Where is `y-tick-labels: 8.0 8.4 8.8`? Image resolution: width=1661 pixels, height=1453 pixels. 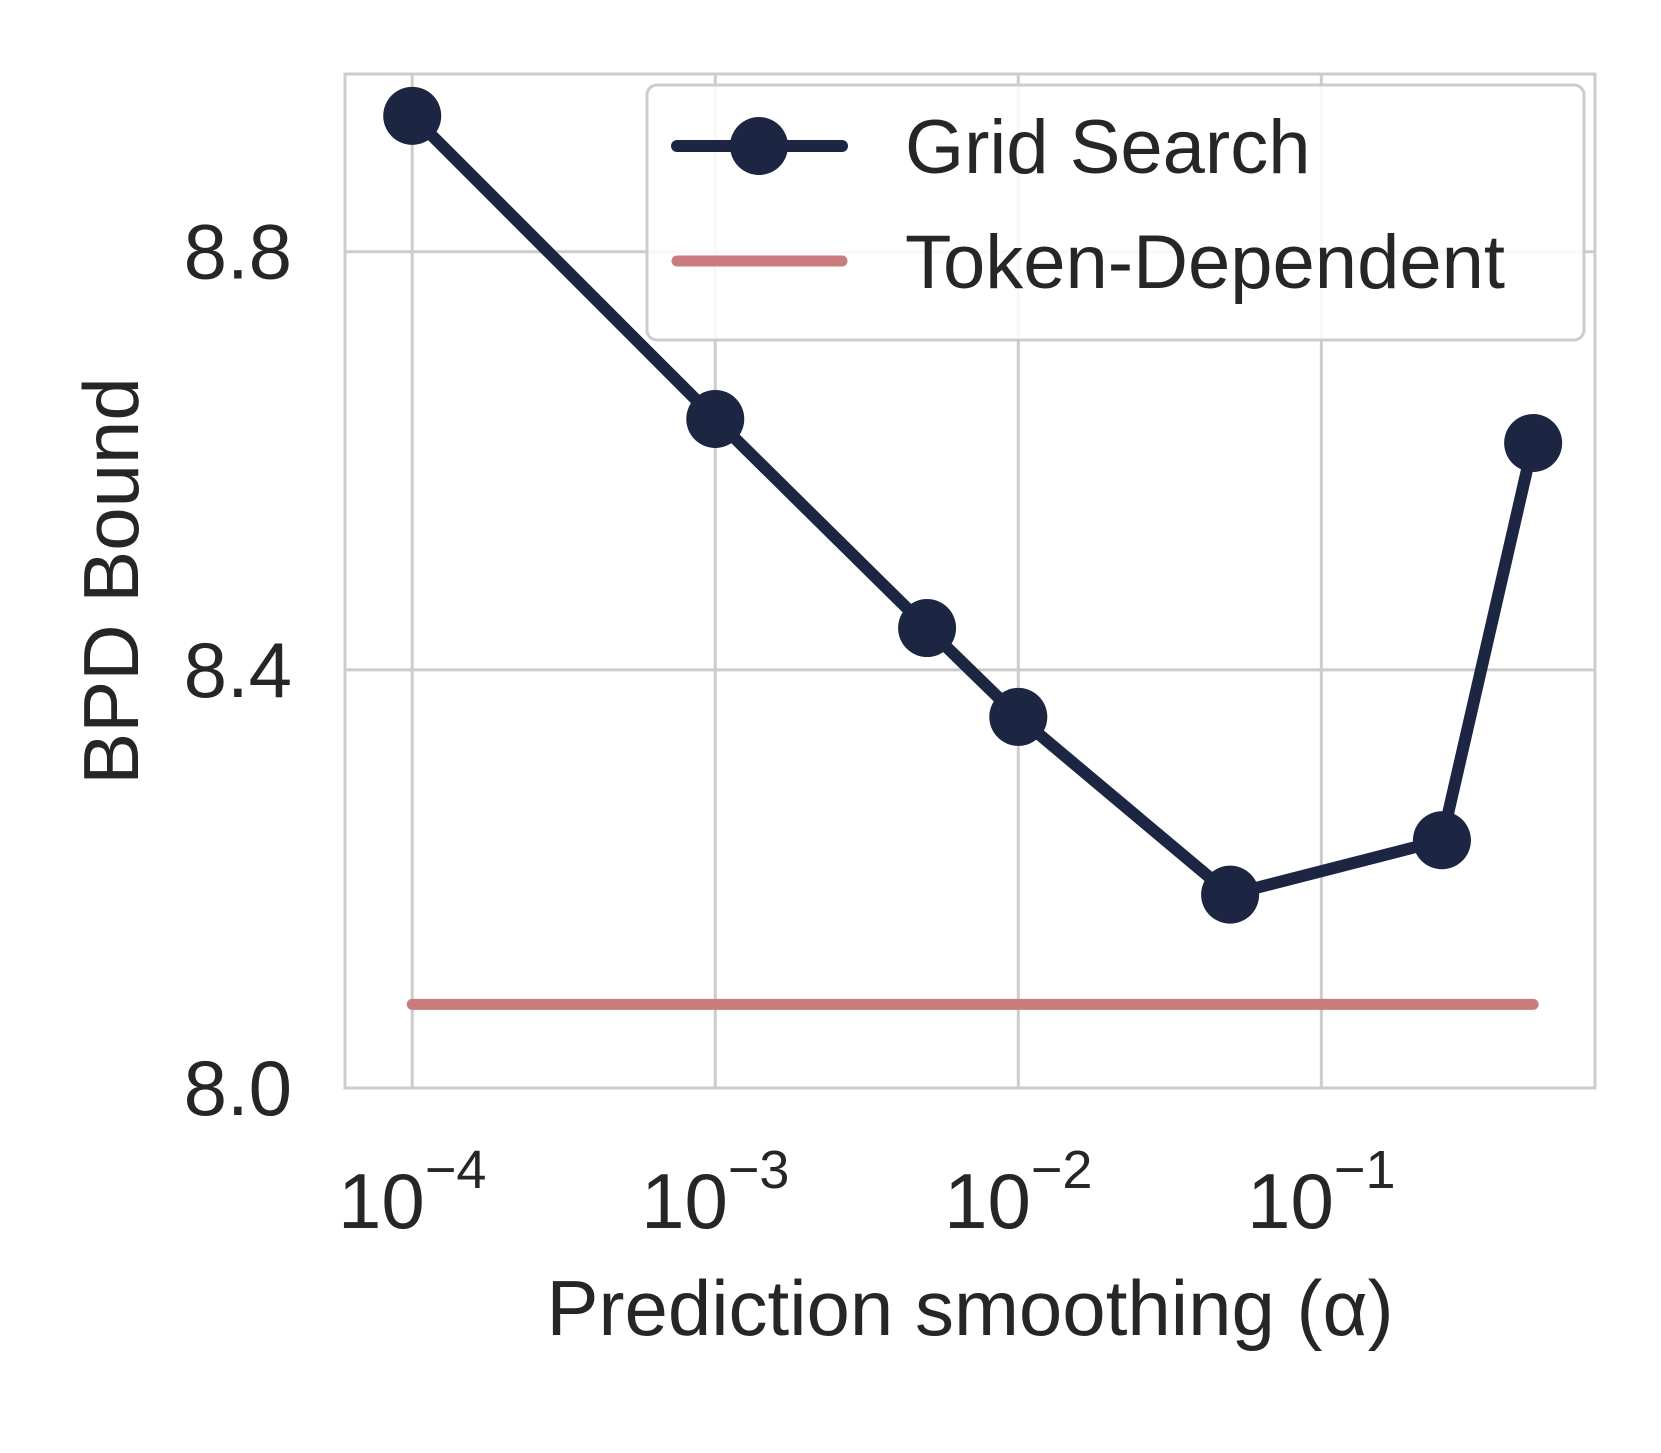
y-tick-labels: 8.0 8.4 8.8 is located at coordinates (238, 670).